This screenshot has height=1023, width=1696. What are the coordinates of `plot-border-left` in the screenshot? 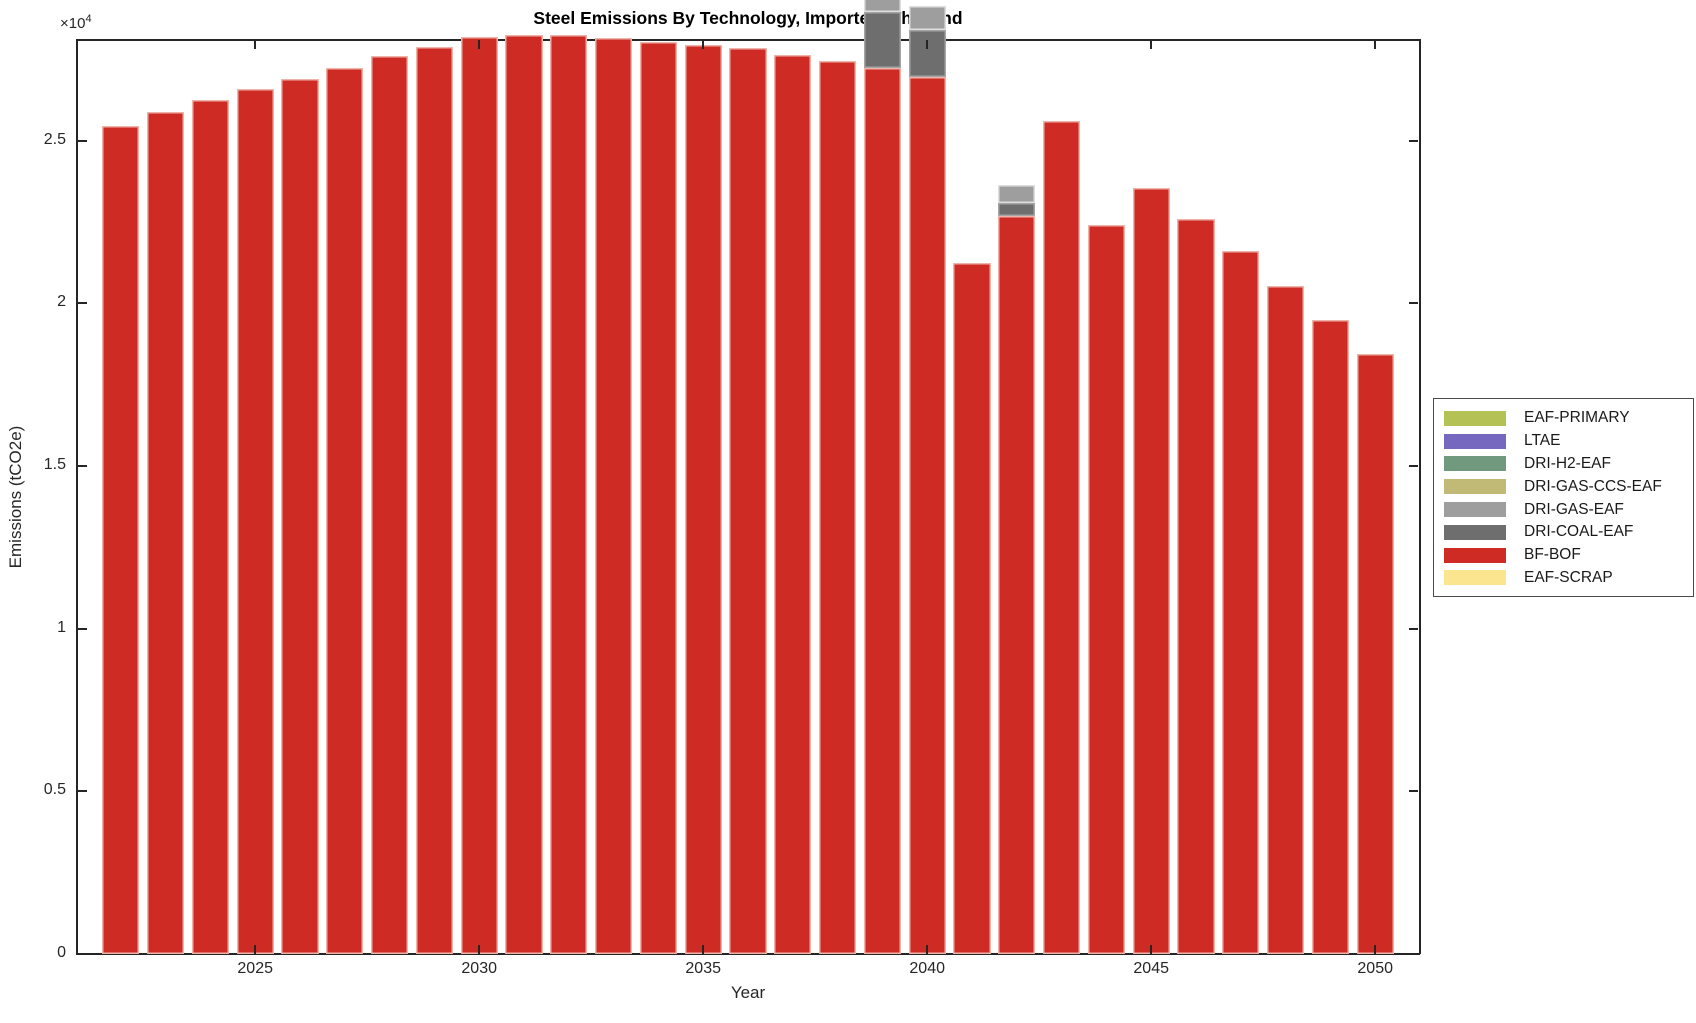 It's located at (77, 496).